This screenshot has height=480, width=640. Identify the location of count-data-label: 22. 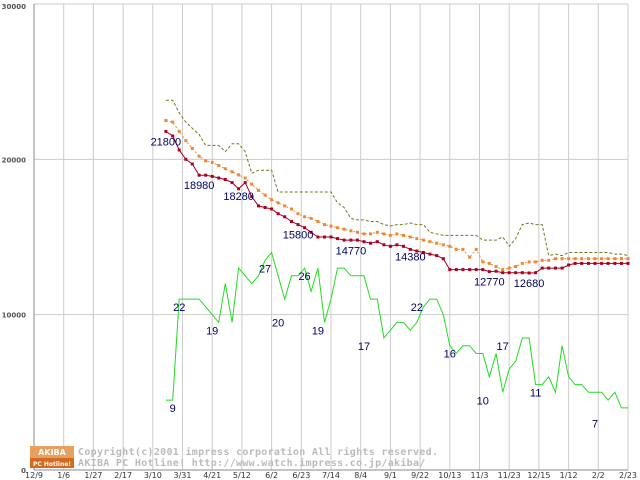
(179, 308).